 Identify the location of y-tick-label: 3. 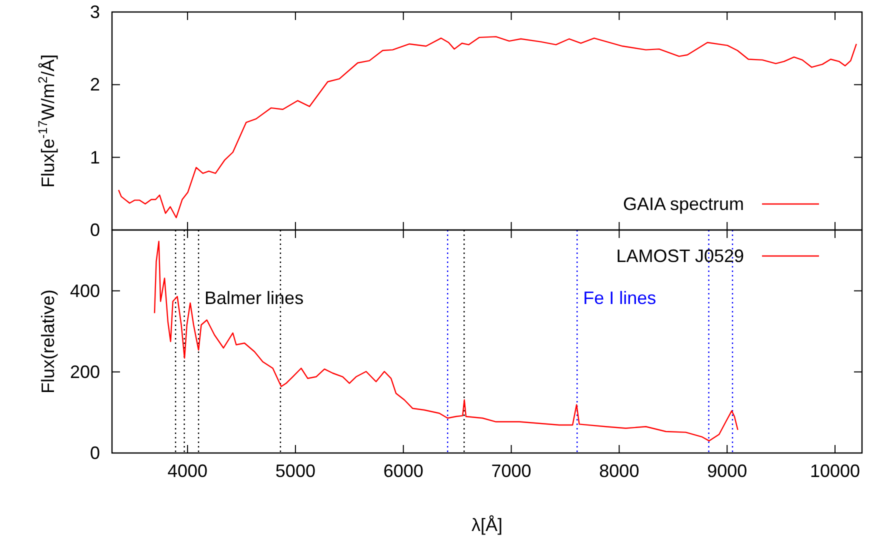
(95, 12).